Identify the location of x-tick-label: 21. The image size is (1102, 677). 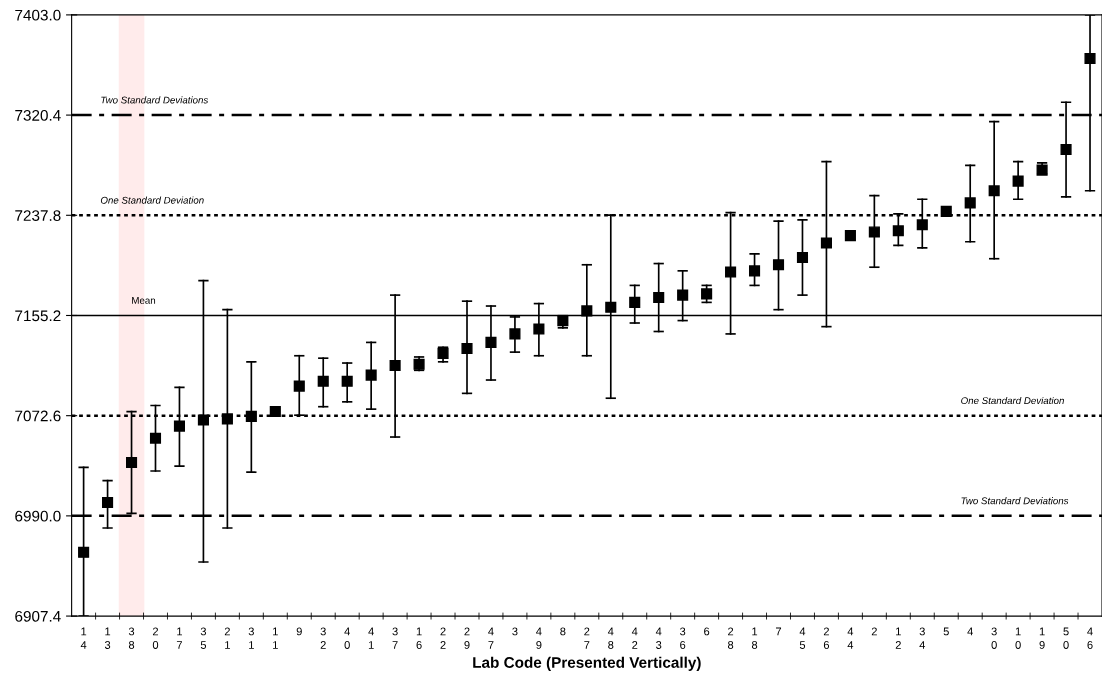
(227, 638).